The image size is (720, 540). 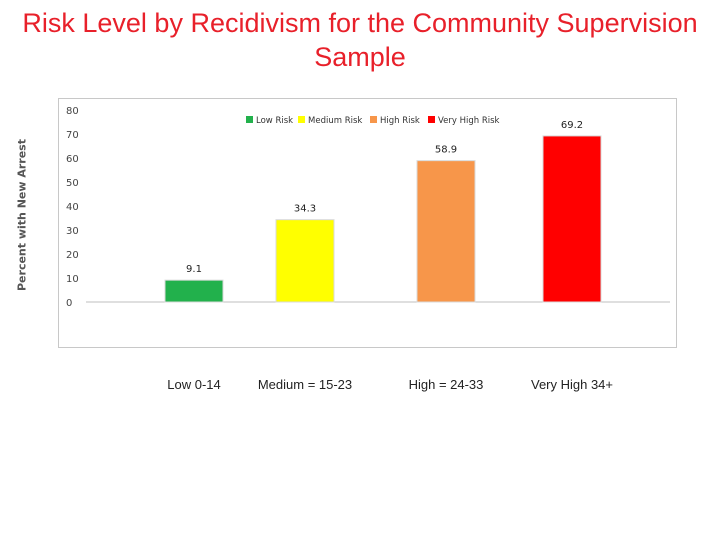 What do you see at coordinates (305, 384) in the screenshot?
I see `category-label: Medium = 15-23` at bounding box center [305, 384].